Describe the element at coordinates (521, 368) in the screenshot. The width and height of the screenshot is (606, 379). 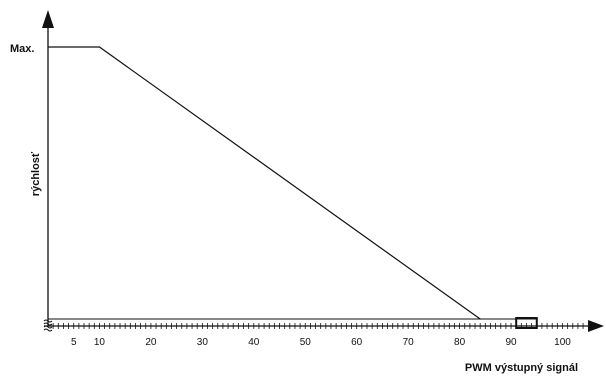
I see `x-axis-label: PWM výstupný signál` at that location.